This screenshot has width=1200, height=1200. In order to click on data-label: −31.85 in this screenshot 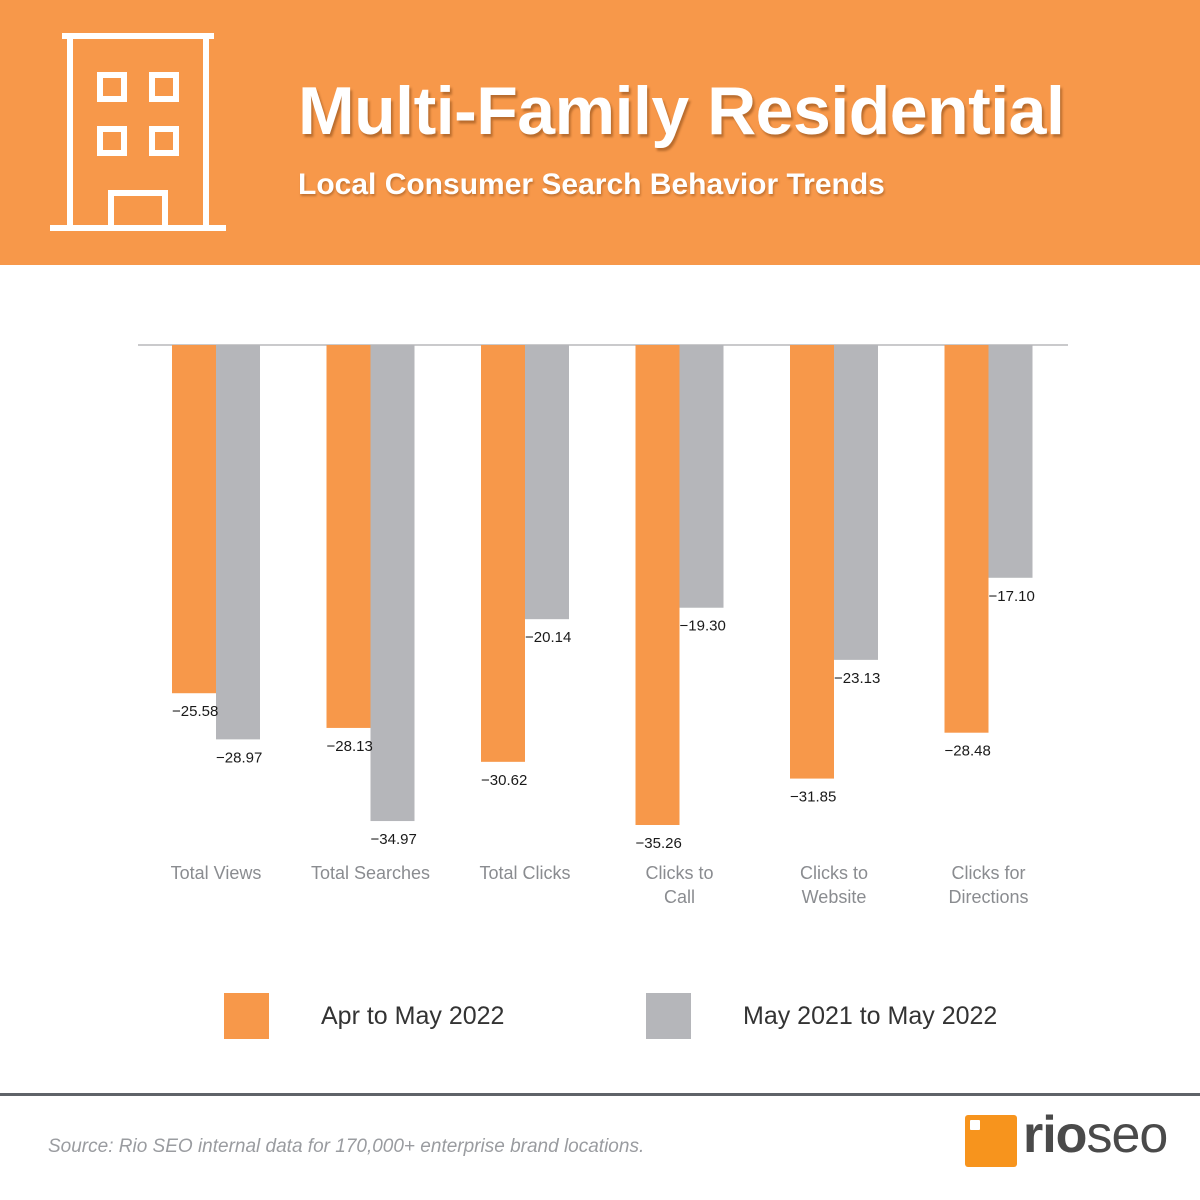, I will do `click(813, 797)`.